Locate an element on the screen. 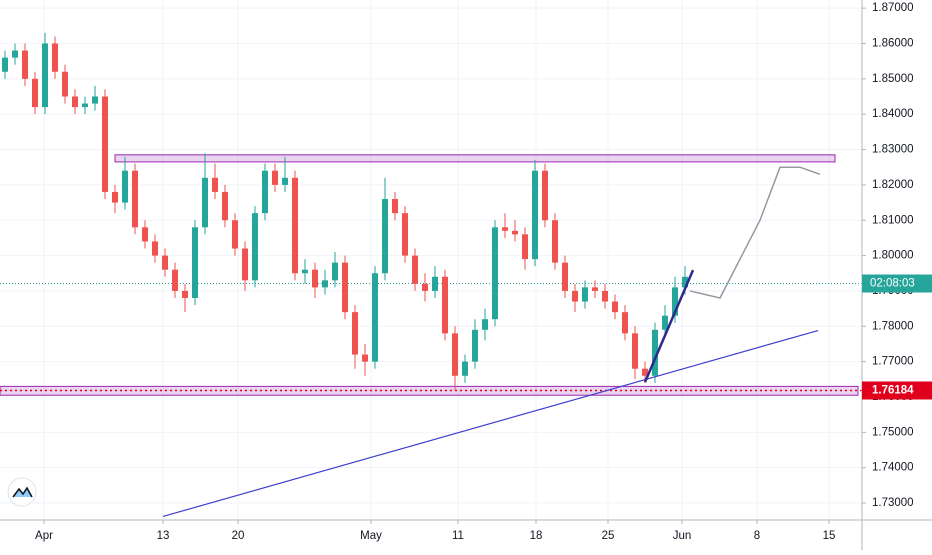  y-tick-label: 1.87000 is located at coordinates (893, 8).